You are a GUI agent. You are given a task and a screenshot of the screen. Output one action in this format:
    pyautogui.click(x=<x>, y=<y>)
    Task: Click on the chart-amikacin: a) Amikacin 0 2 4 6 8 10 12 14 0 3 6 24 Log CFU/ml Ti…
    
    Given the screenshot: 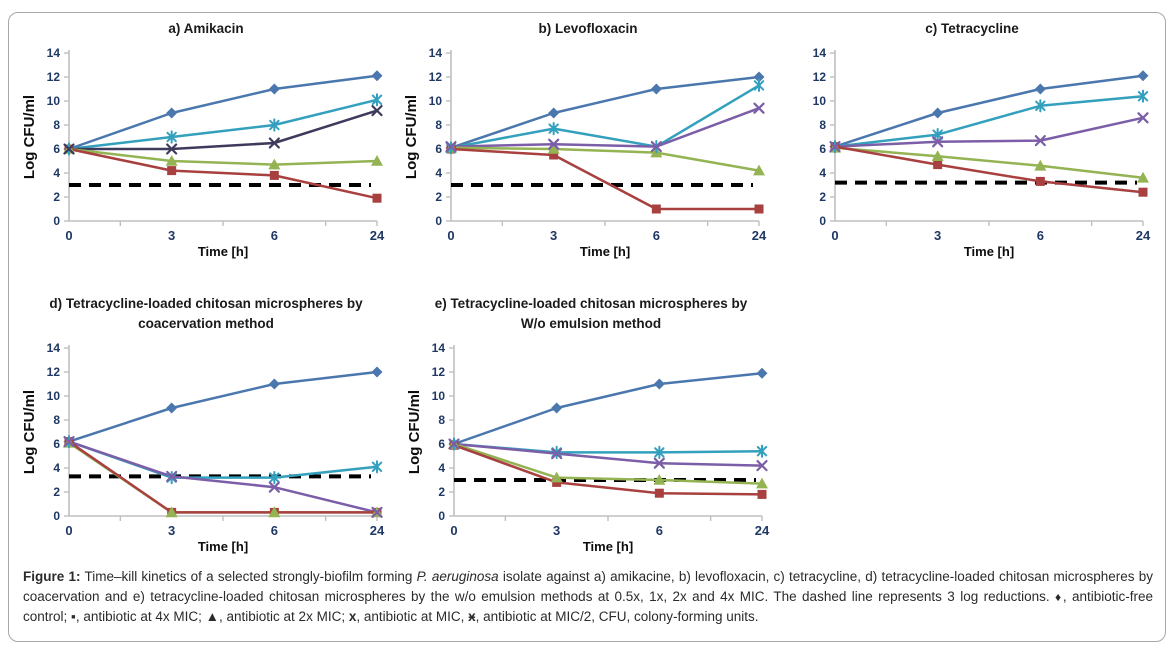 What is the action you would take?
    pyautogui.click(x=206, y=140)
    